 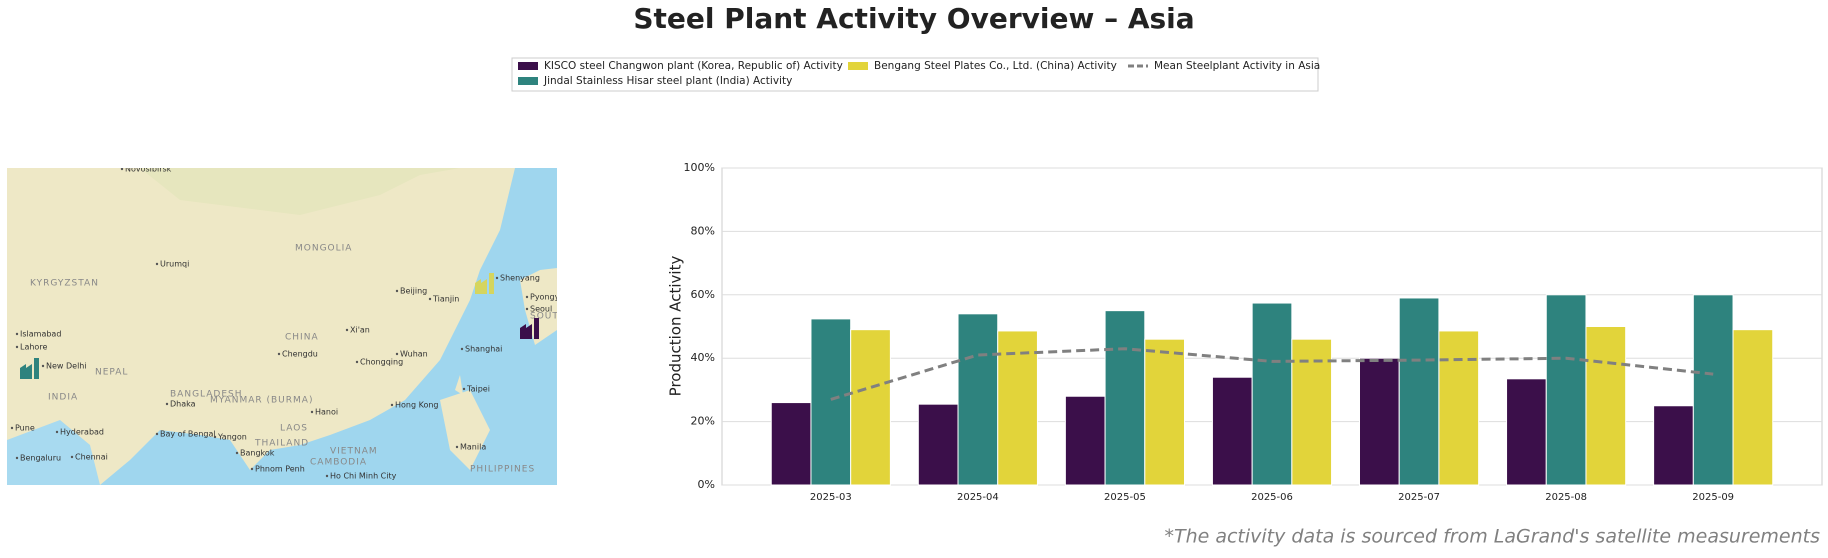 I want to click on map-city-label: Phnom Penh, so click(x=280, y=469).